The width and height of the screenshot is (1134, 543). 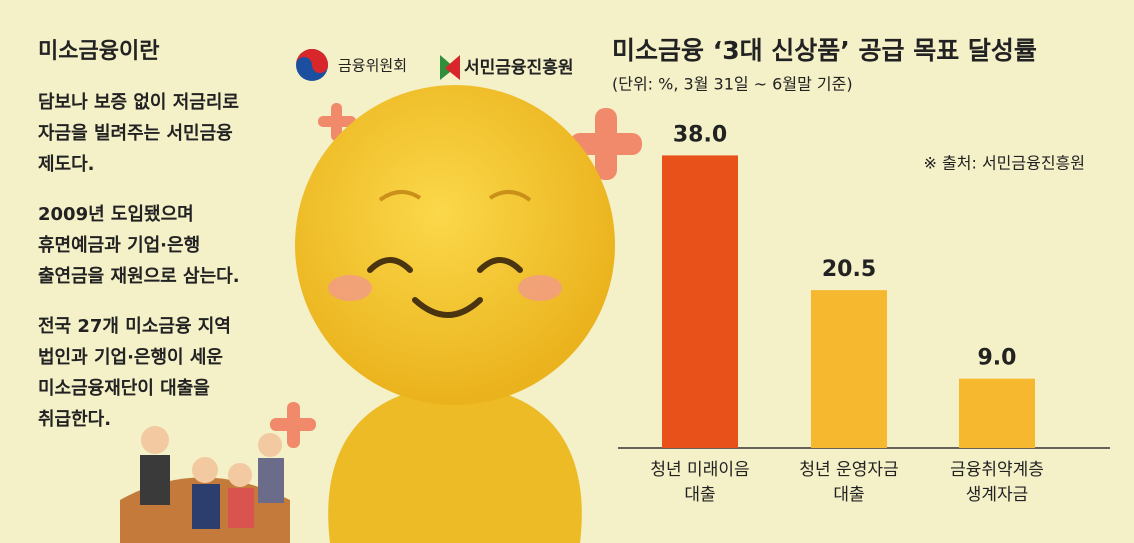 I want to click on logo-fsc, so click(x=312, y=65).